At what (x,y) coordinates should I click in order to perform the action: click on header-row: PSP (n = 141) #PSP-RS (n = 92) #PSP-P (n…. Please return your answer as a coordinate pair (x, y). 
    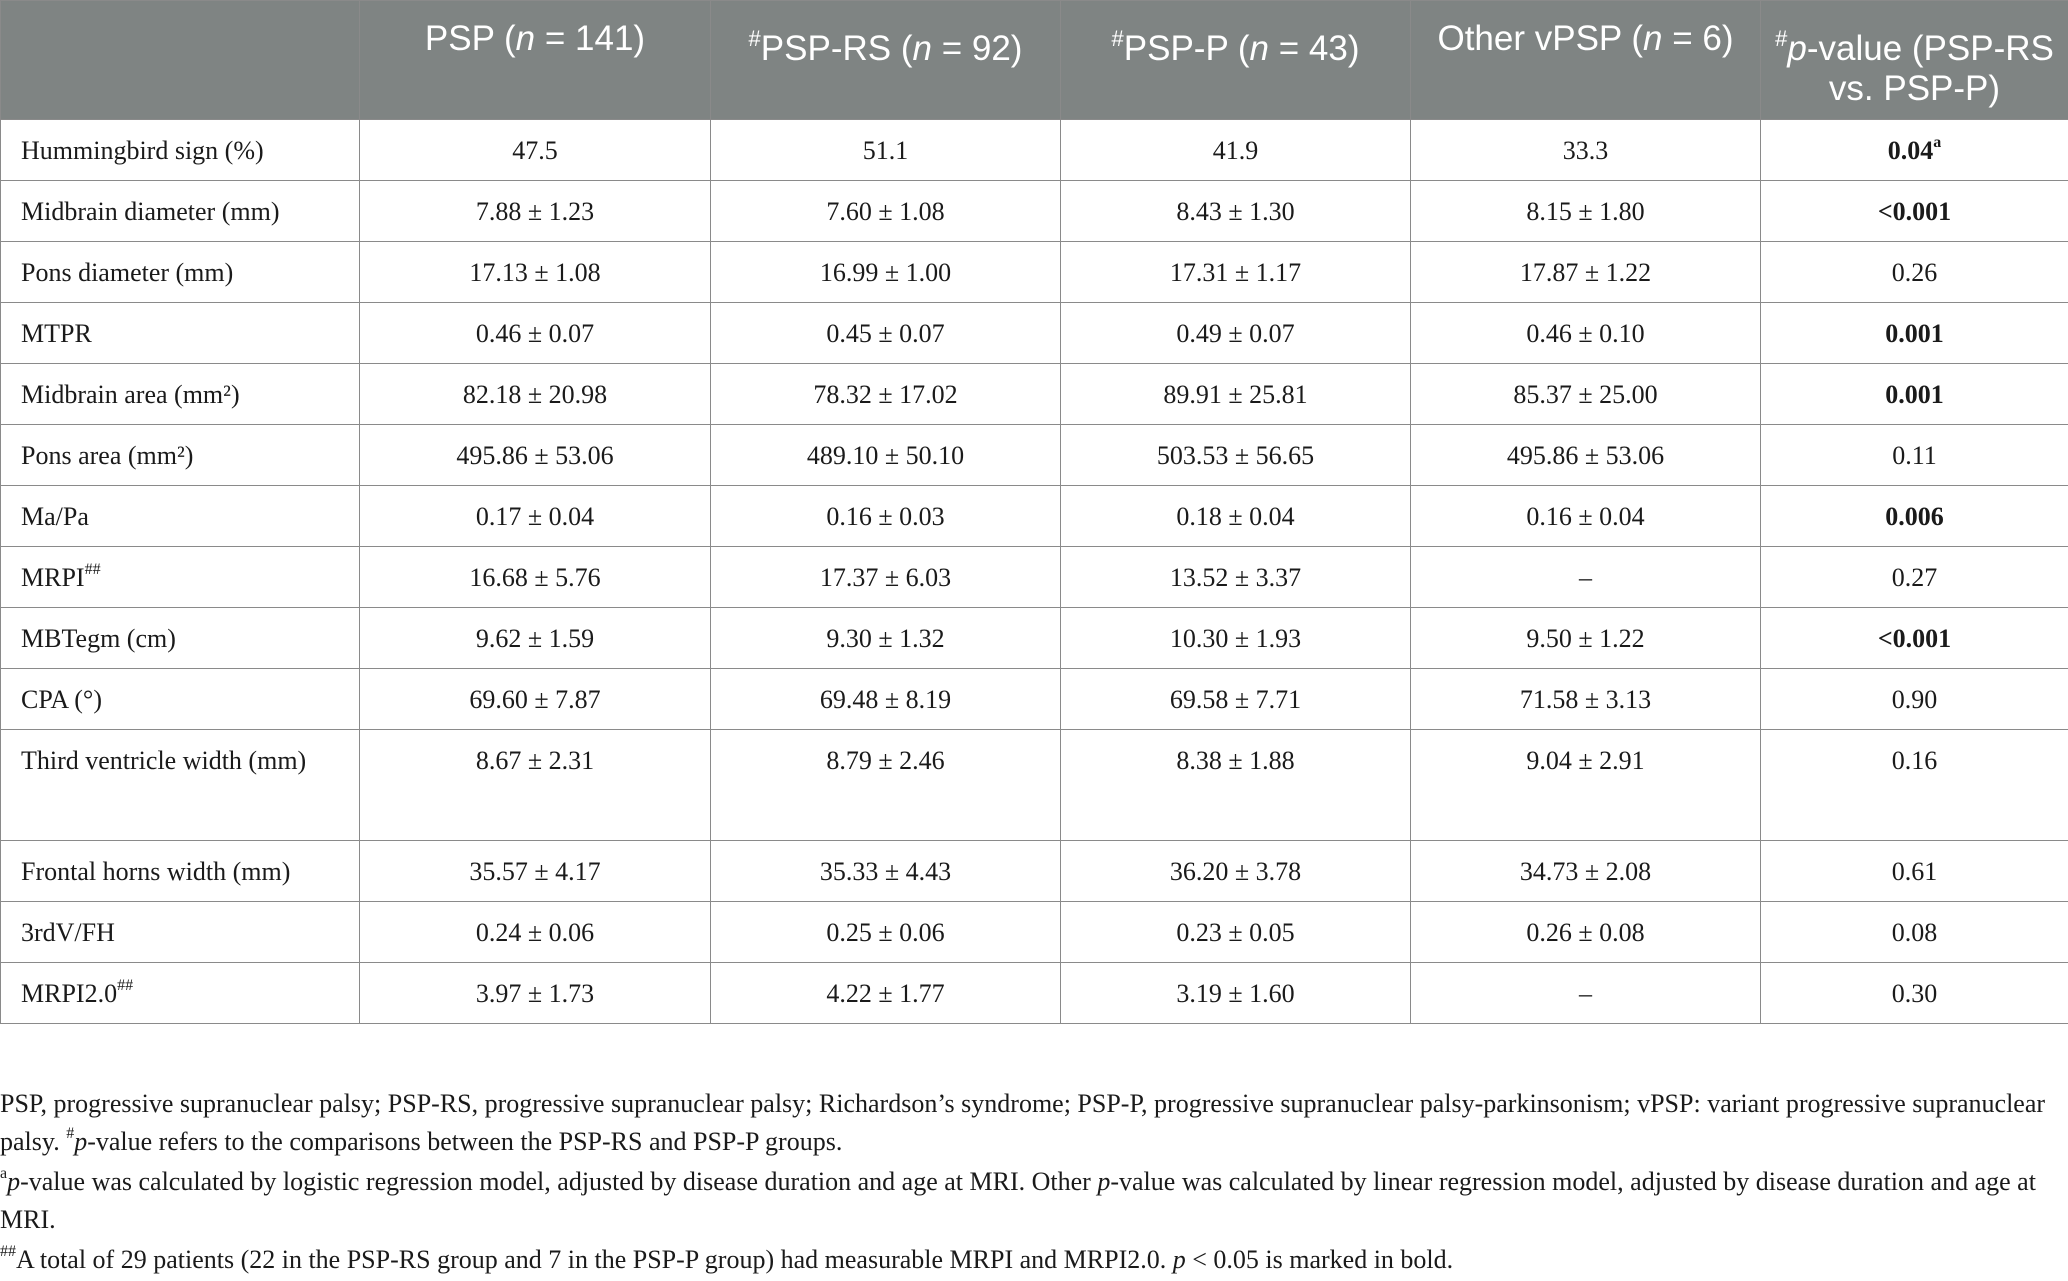
    Looking at the image, I should click on (1034, 60).